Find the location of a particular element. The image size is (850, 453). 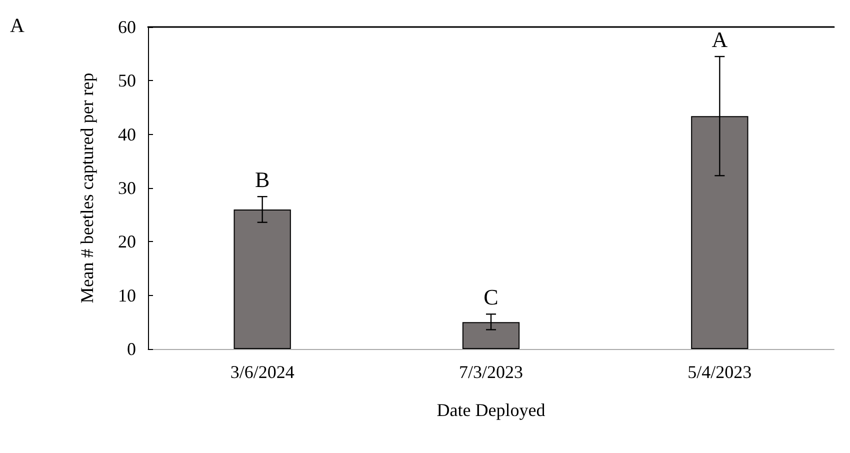

annotation: B is located at coordinates (262, 179).